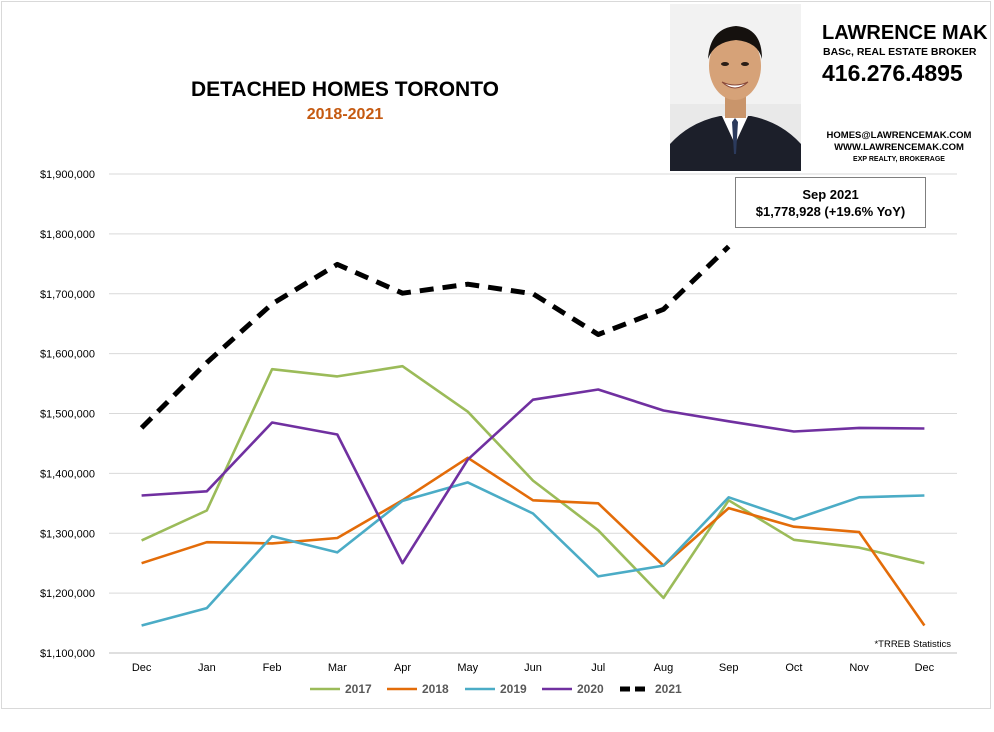  Describe the element at coordinates (905, 33) in the screenshot. I see `broker-name: LAWRENCE MAK` at that location.